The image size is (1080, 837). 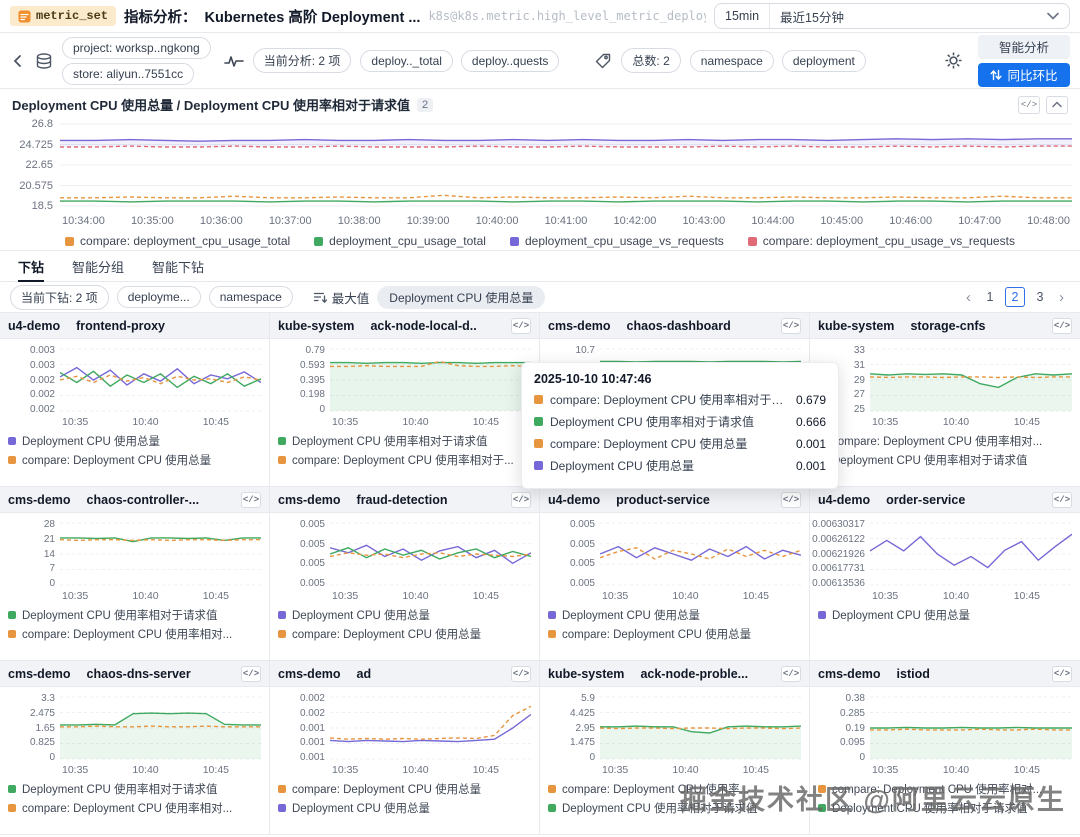 What do you see at coordinates (1061, 297) in the screenshot?
I see `page-next-icon: ›` at bounding box center [1061, 297].